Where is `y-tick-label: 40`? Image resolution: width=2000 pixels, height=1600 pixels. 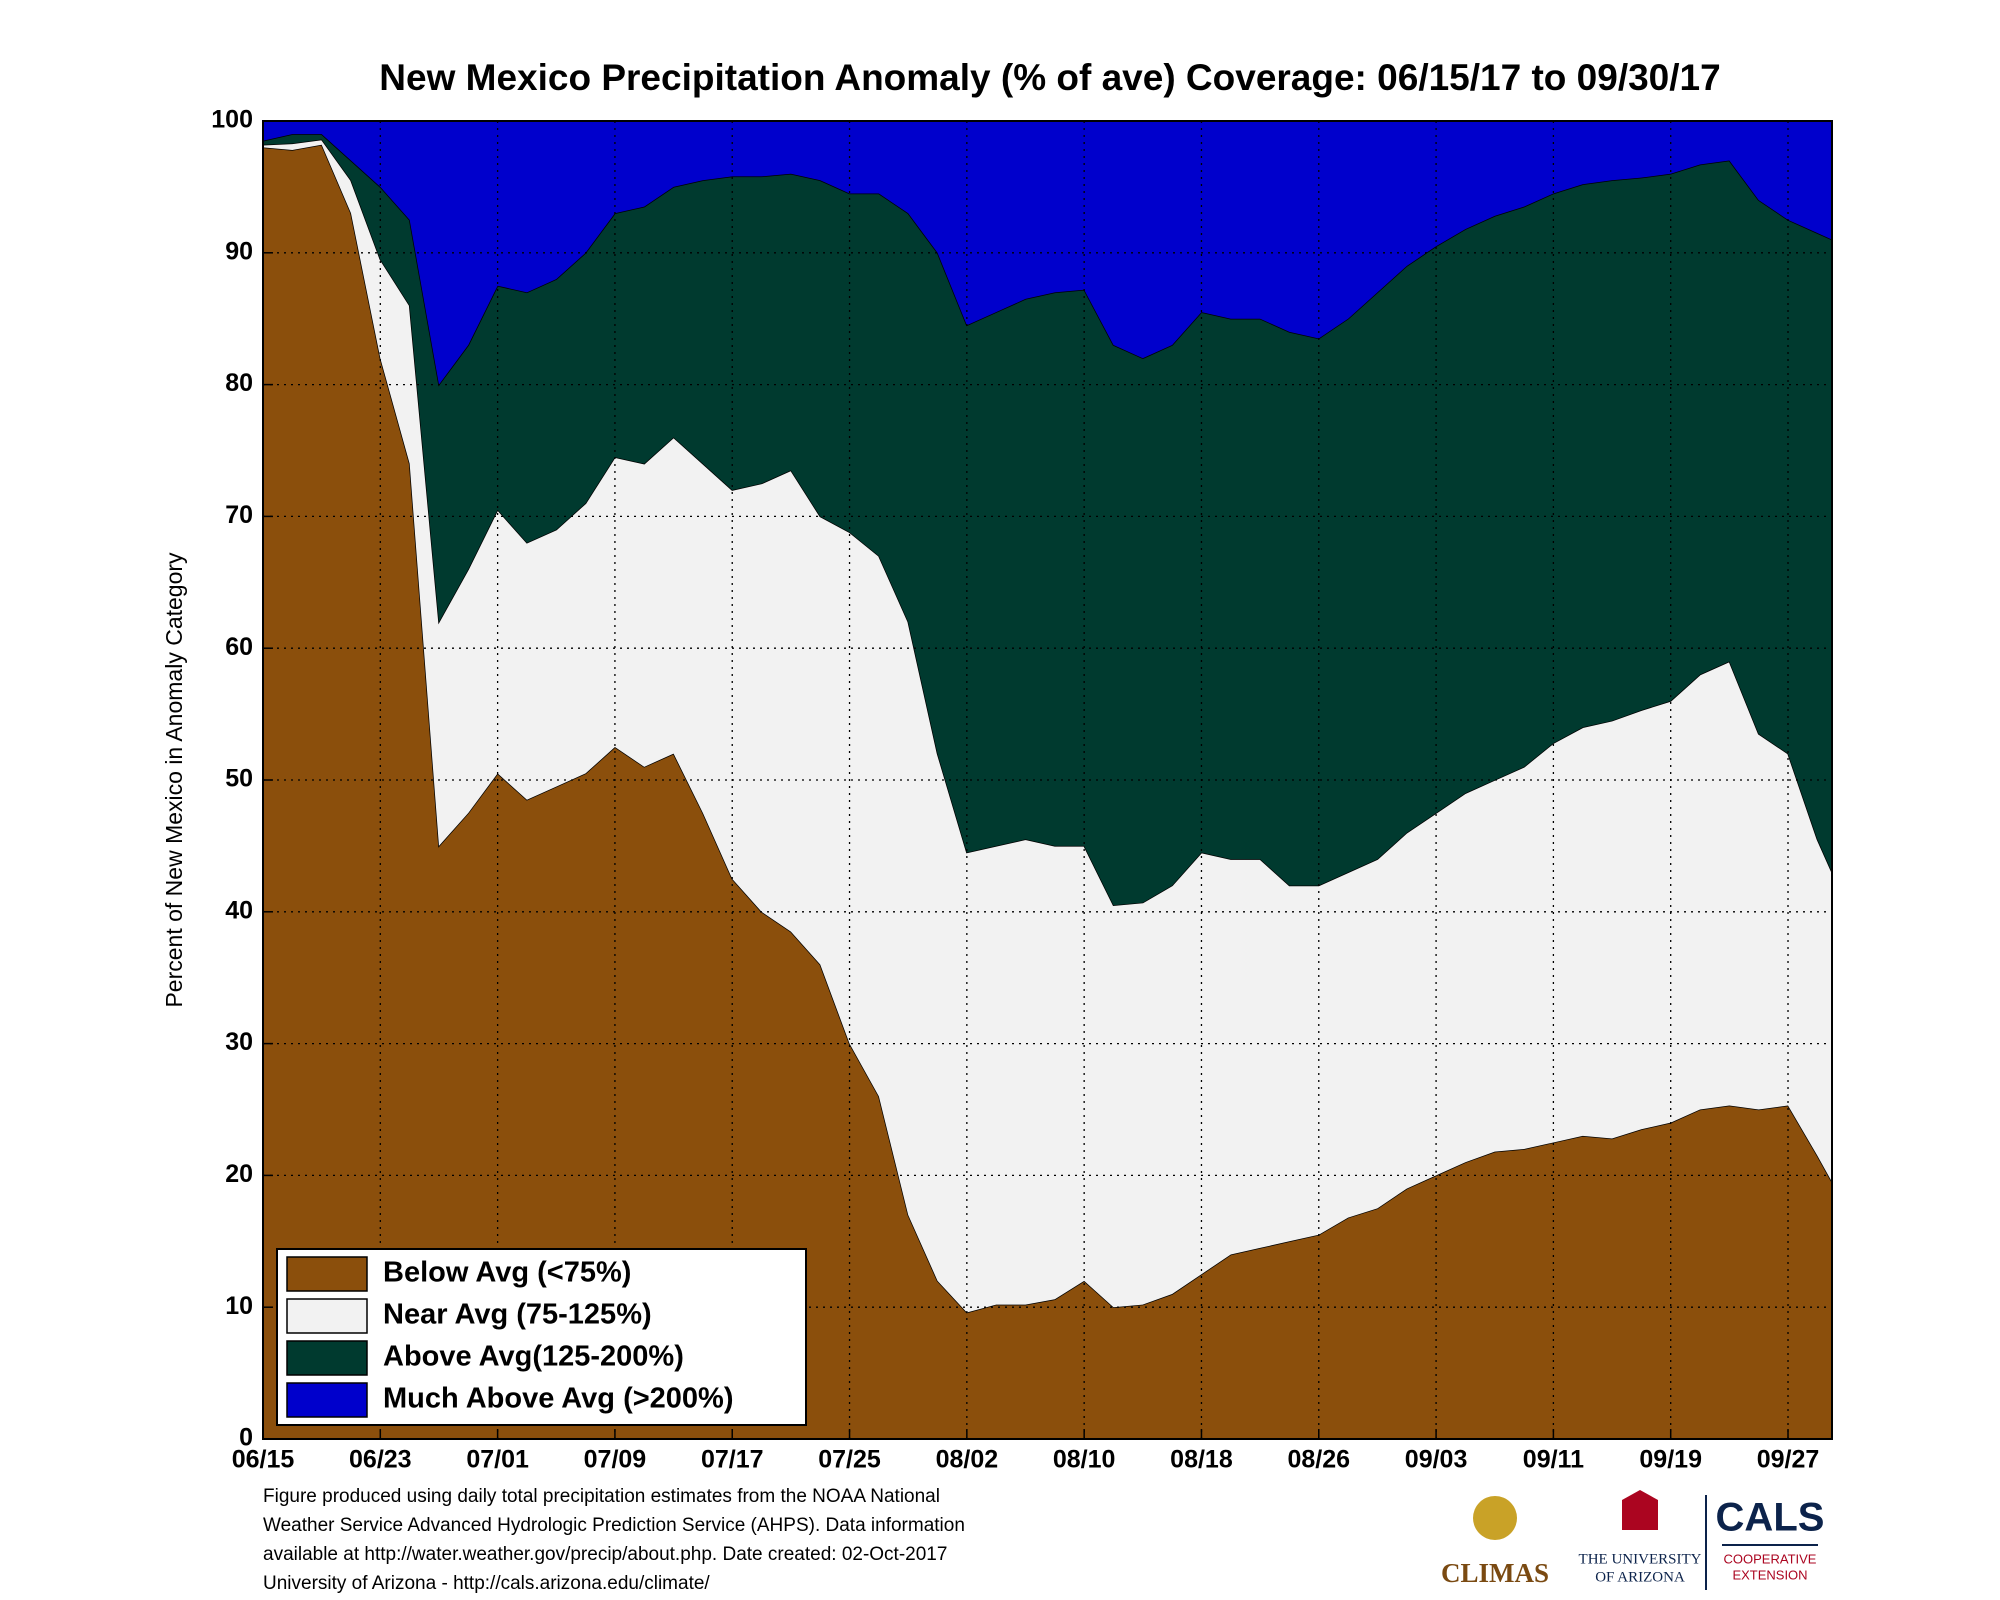
y-tick-label: 40 is located at coordinates (239, 910).